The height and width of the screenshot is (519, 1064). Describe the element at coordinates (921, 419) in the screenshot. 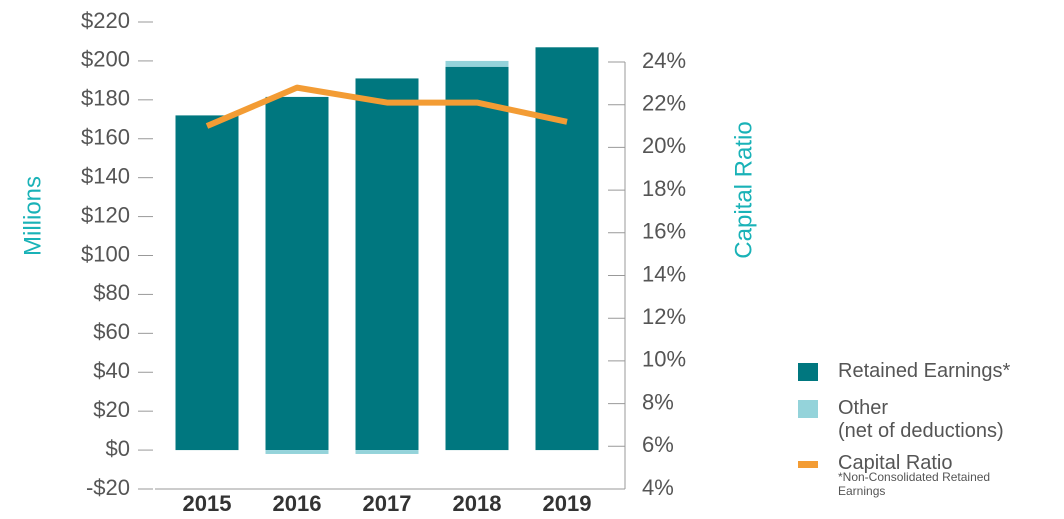

I see `legend-label: Other (net of deductions)` at that location.